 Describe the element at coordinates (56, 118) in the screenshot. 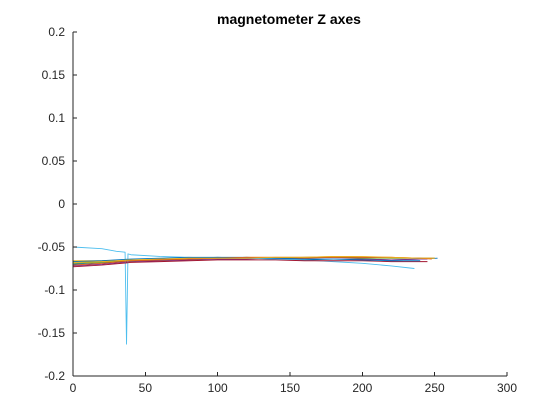

I see `y-tick-label: 0.1` at that location.